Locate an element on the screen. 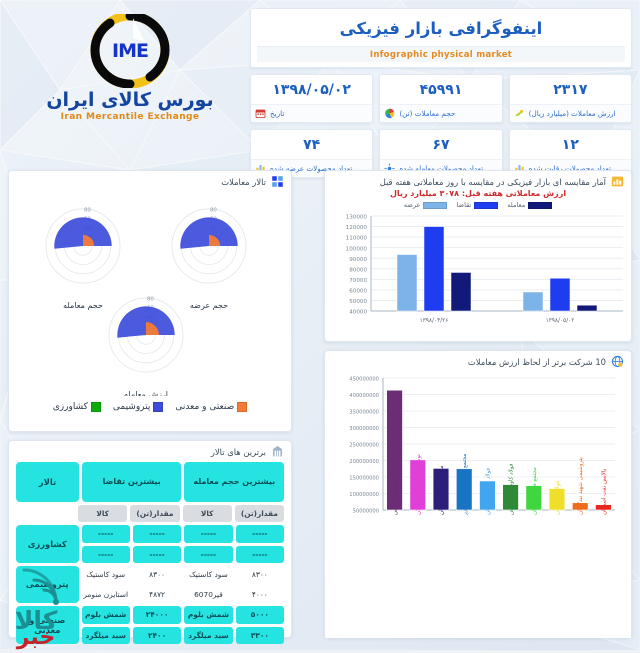 The width and height of the screenshot is (640, 653). legend-swatch is located at coordinates (242, 407).